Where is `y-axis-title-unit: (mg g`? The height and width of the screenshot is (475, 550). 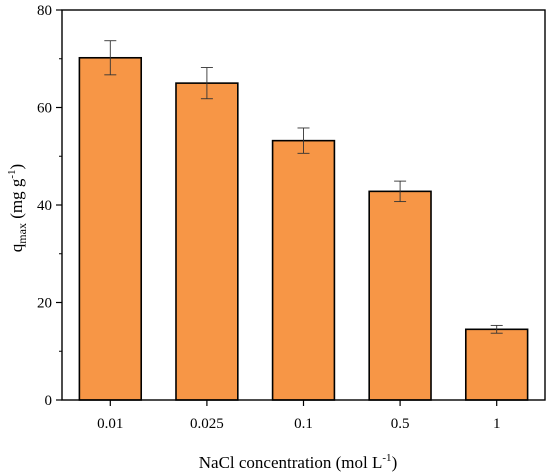 y-axis-title-unit: (mg g is located at coordinates (16, 200).